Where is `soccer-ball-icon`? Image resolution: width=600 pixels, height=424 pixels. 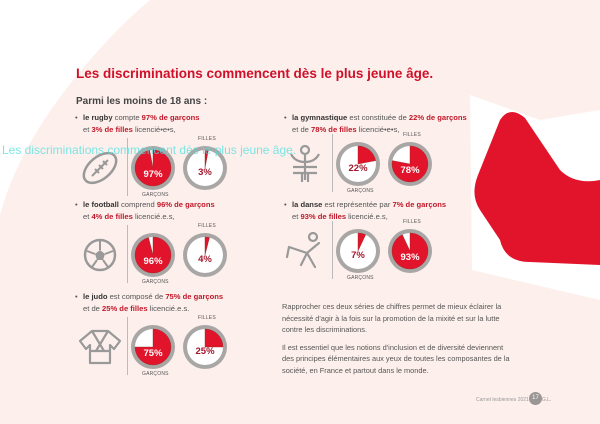
soccer-ball-icon is located at coordinates (100, 255).